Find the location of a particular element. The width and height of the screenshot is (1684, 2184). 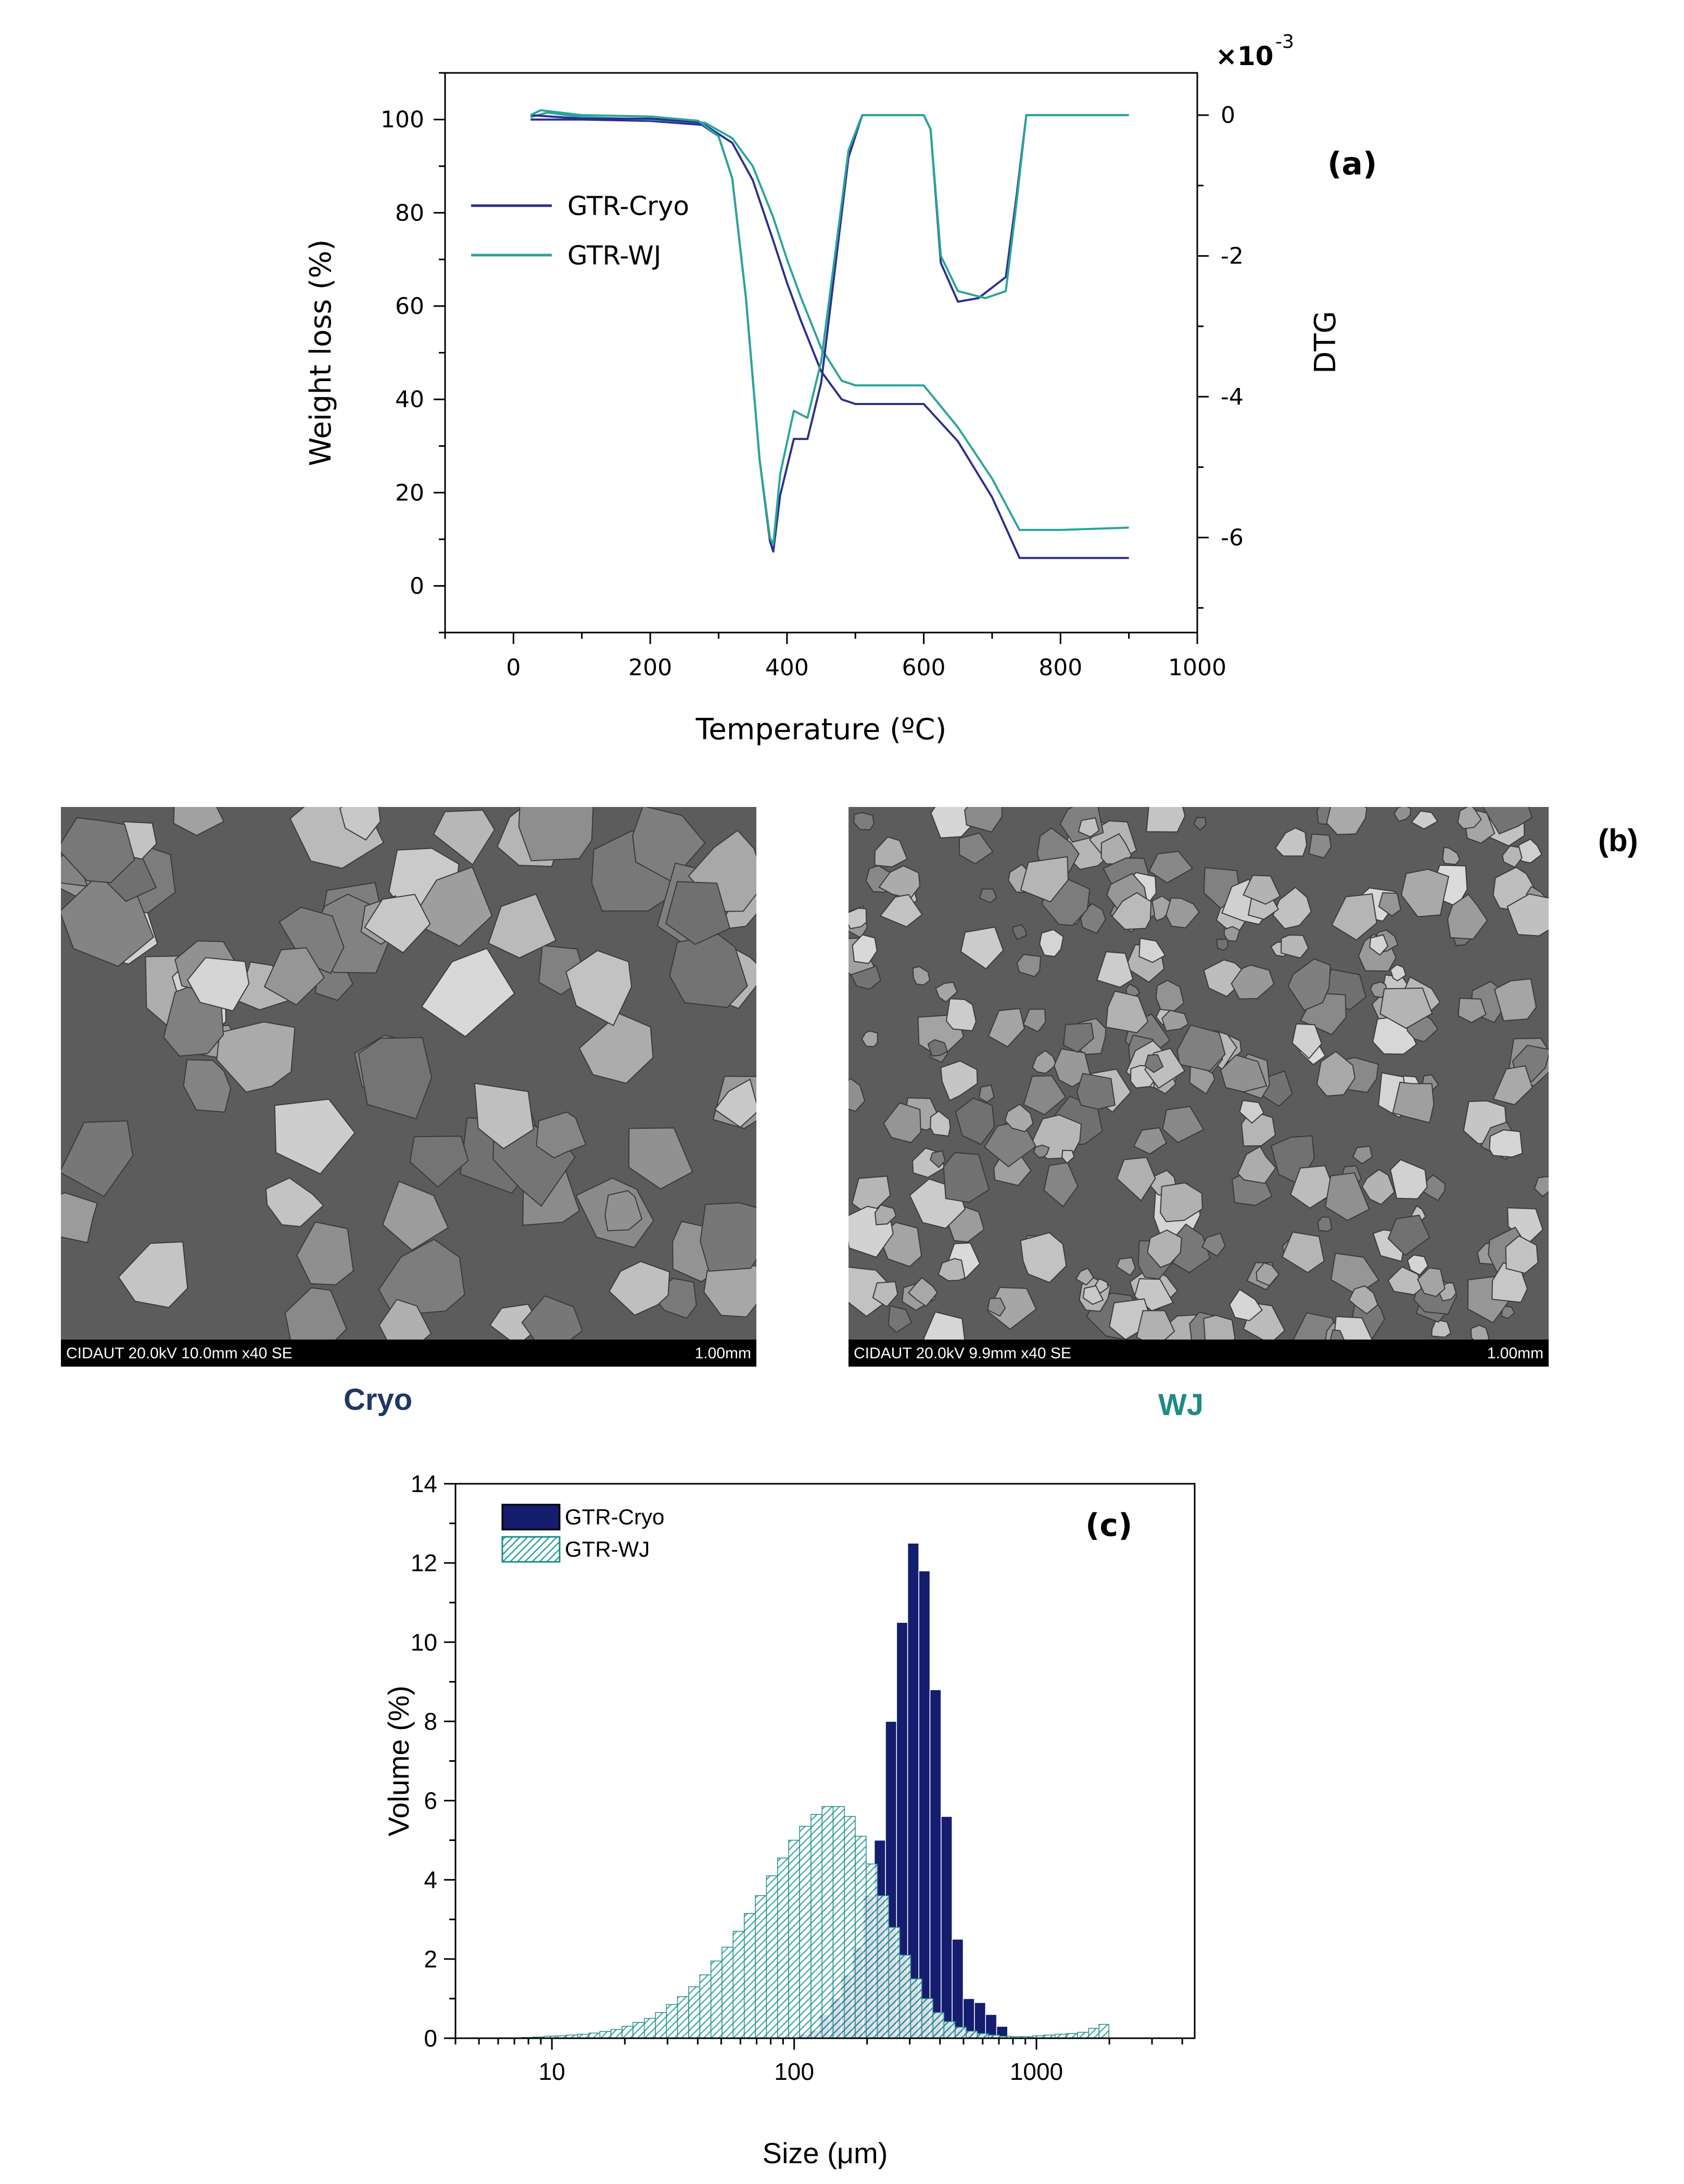

tga-x-tick-label: 400 is located at coordinates (787, 667).